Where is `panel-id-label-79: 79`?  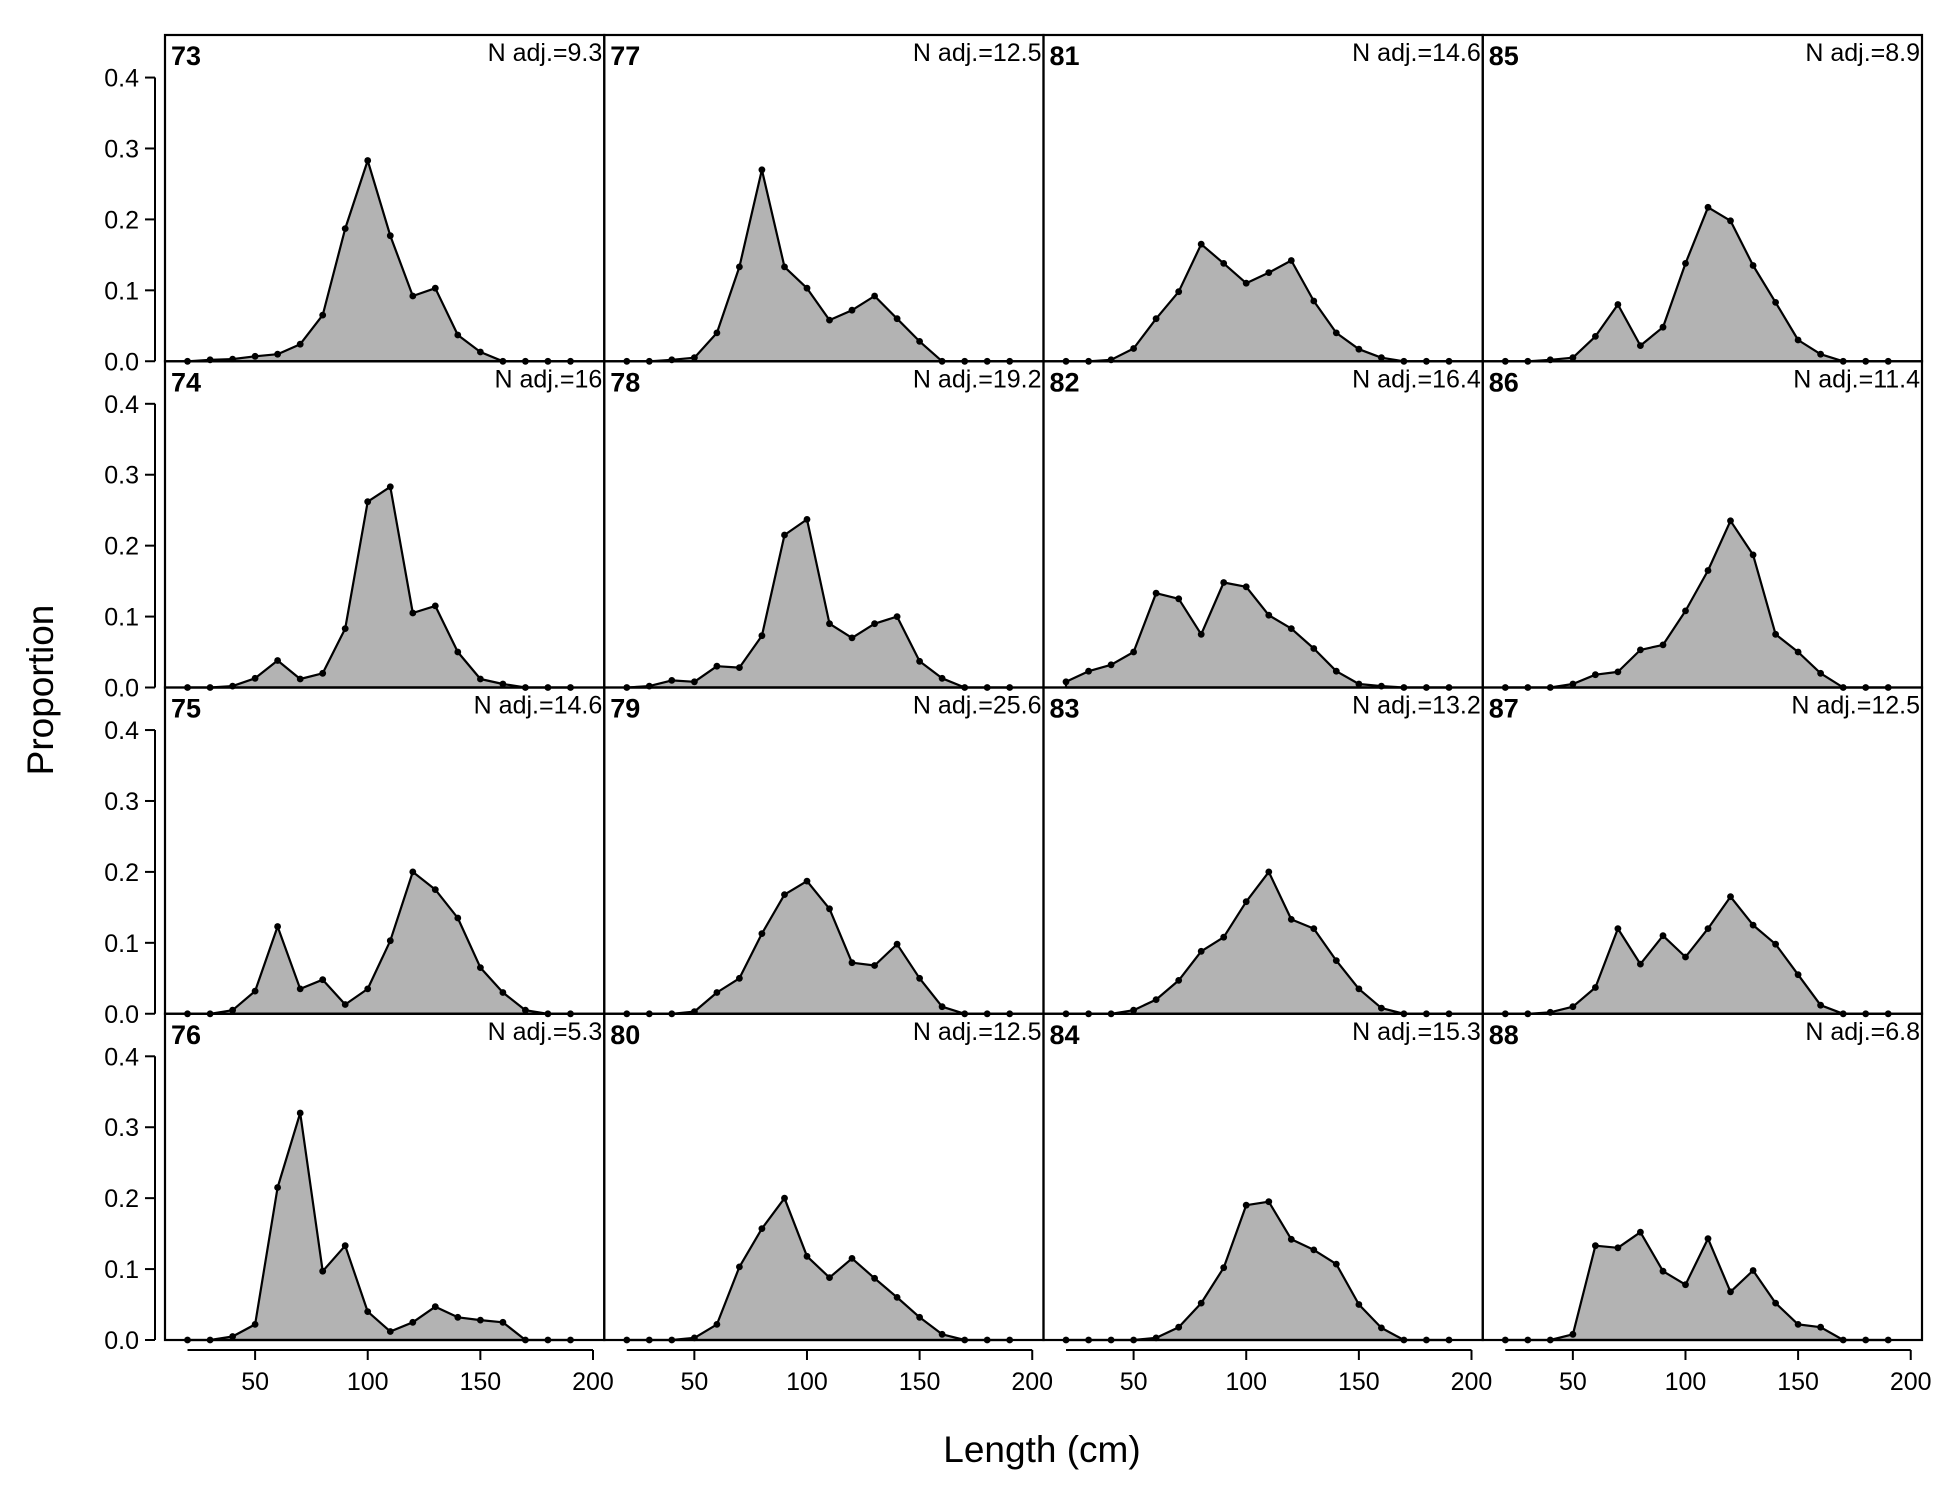
panel-id-label-79: 79 is located at coordinates (625, 709).